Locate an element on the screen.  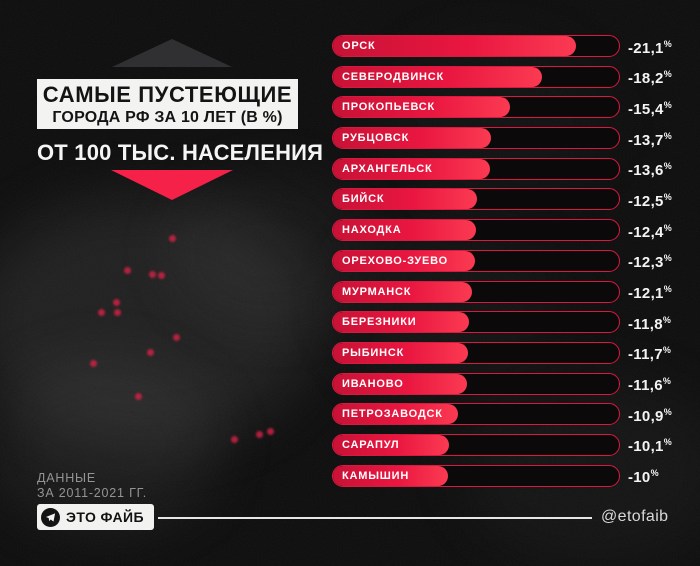
bar-city-label: СЕВЕРОДВИНСК is located at coordinates (393, 76).